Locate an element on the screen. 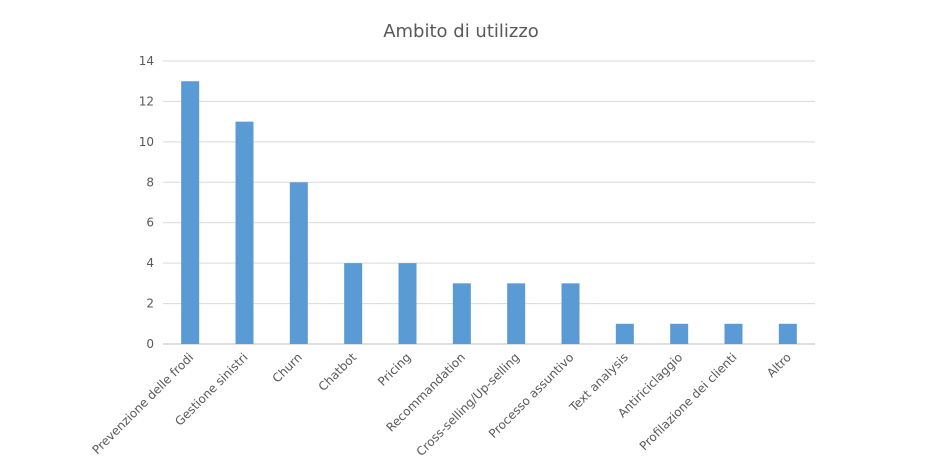 The image size is (951, 475). y-tick-label: 4 is located at coordinates (150, 263).